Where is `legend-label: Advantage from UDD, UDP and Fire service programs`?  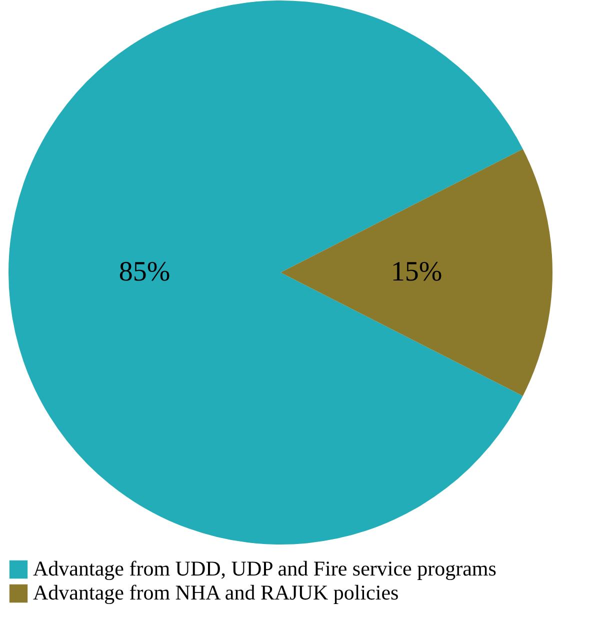
legend-label: Advantage from UDD, UDP and Fire service programs is located at coordinates (264, 568).